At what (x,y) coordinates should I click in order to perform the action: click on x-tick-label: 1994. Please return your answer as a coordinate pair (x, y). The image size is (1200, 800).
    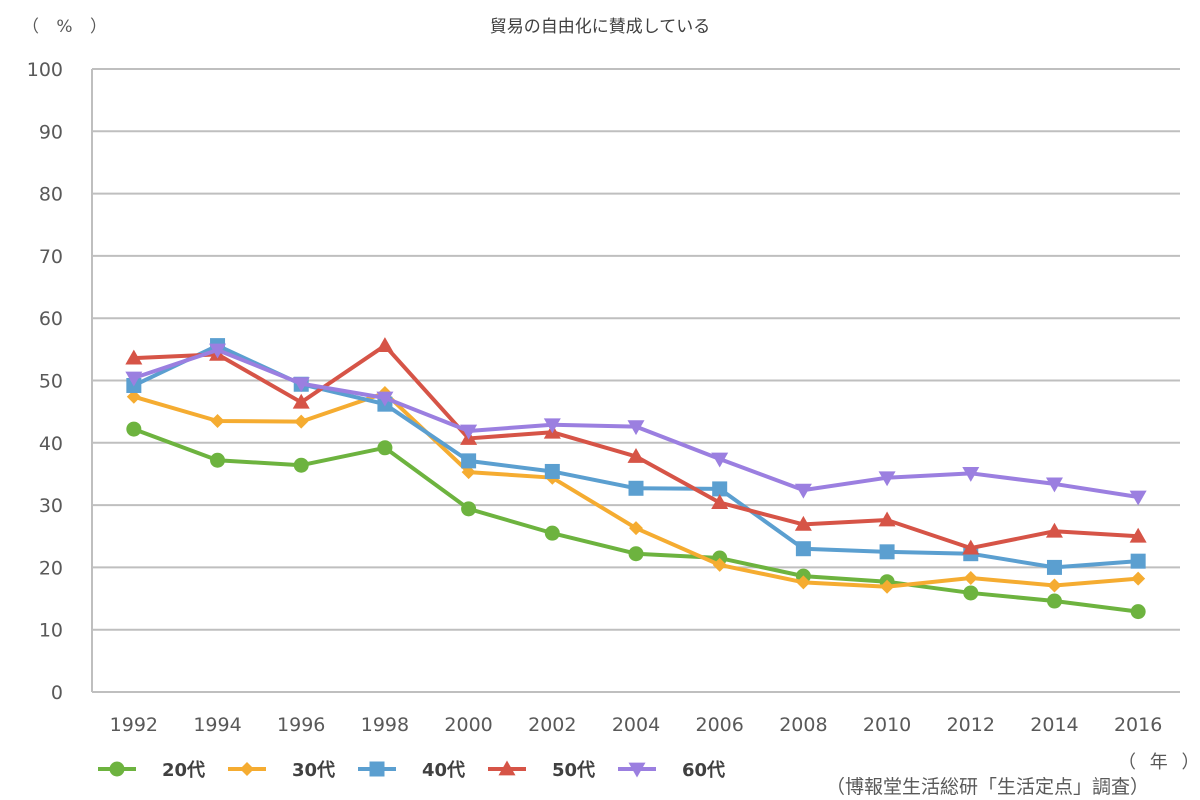
    Looking at the image, I should click on (217, 725).